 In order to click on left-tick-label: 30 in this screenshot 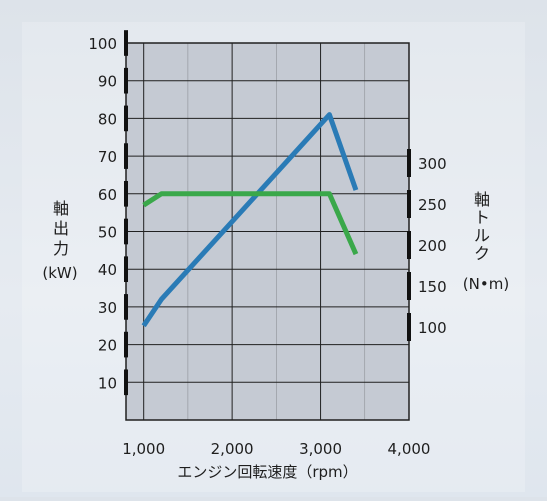, I will do `click(107, 308)`.